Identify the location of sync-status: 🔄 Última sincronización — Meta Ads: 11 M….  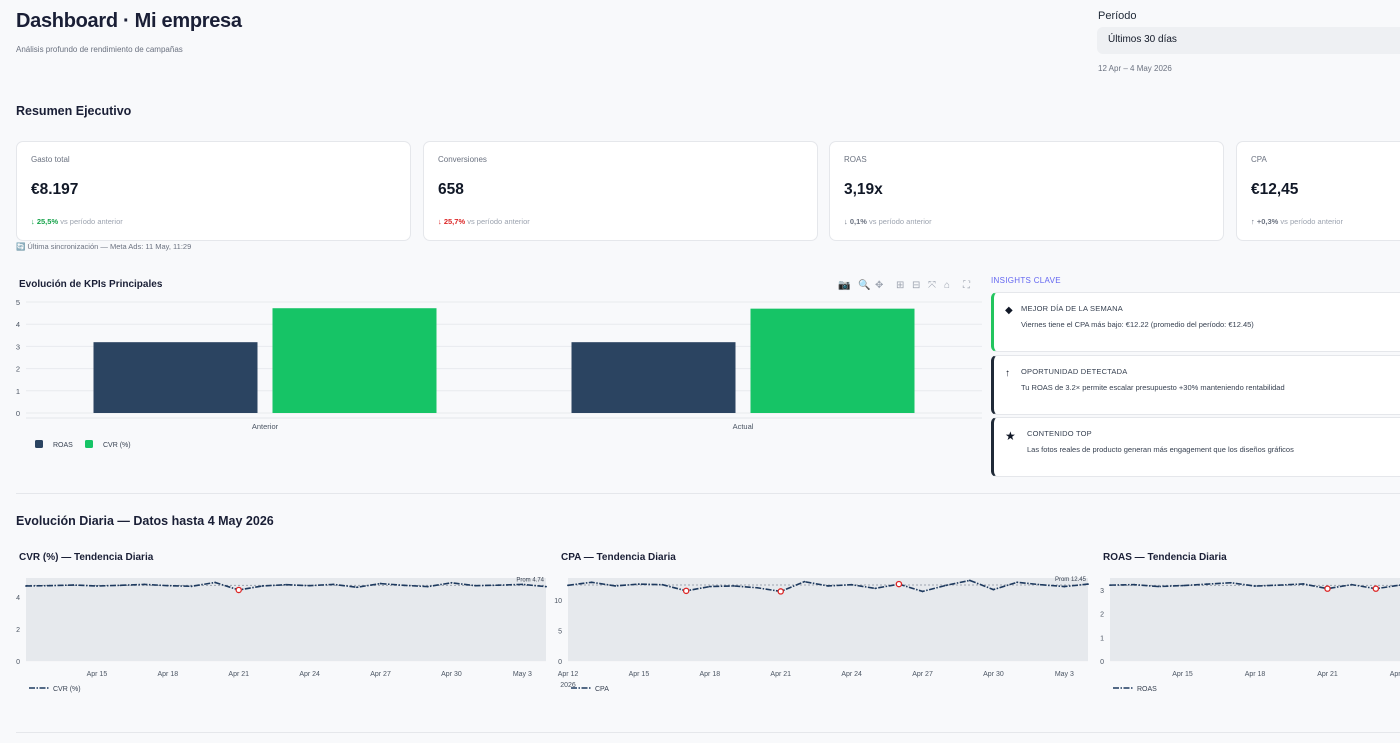
(104, 246).